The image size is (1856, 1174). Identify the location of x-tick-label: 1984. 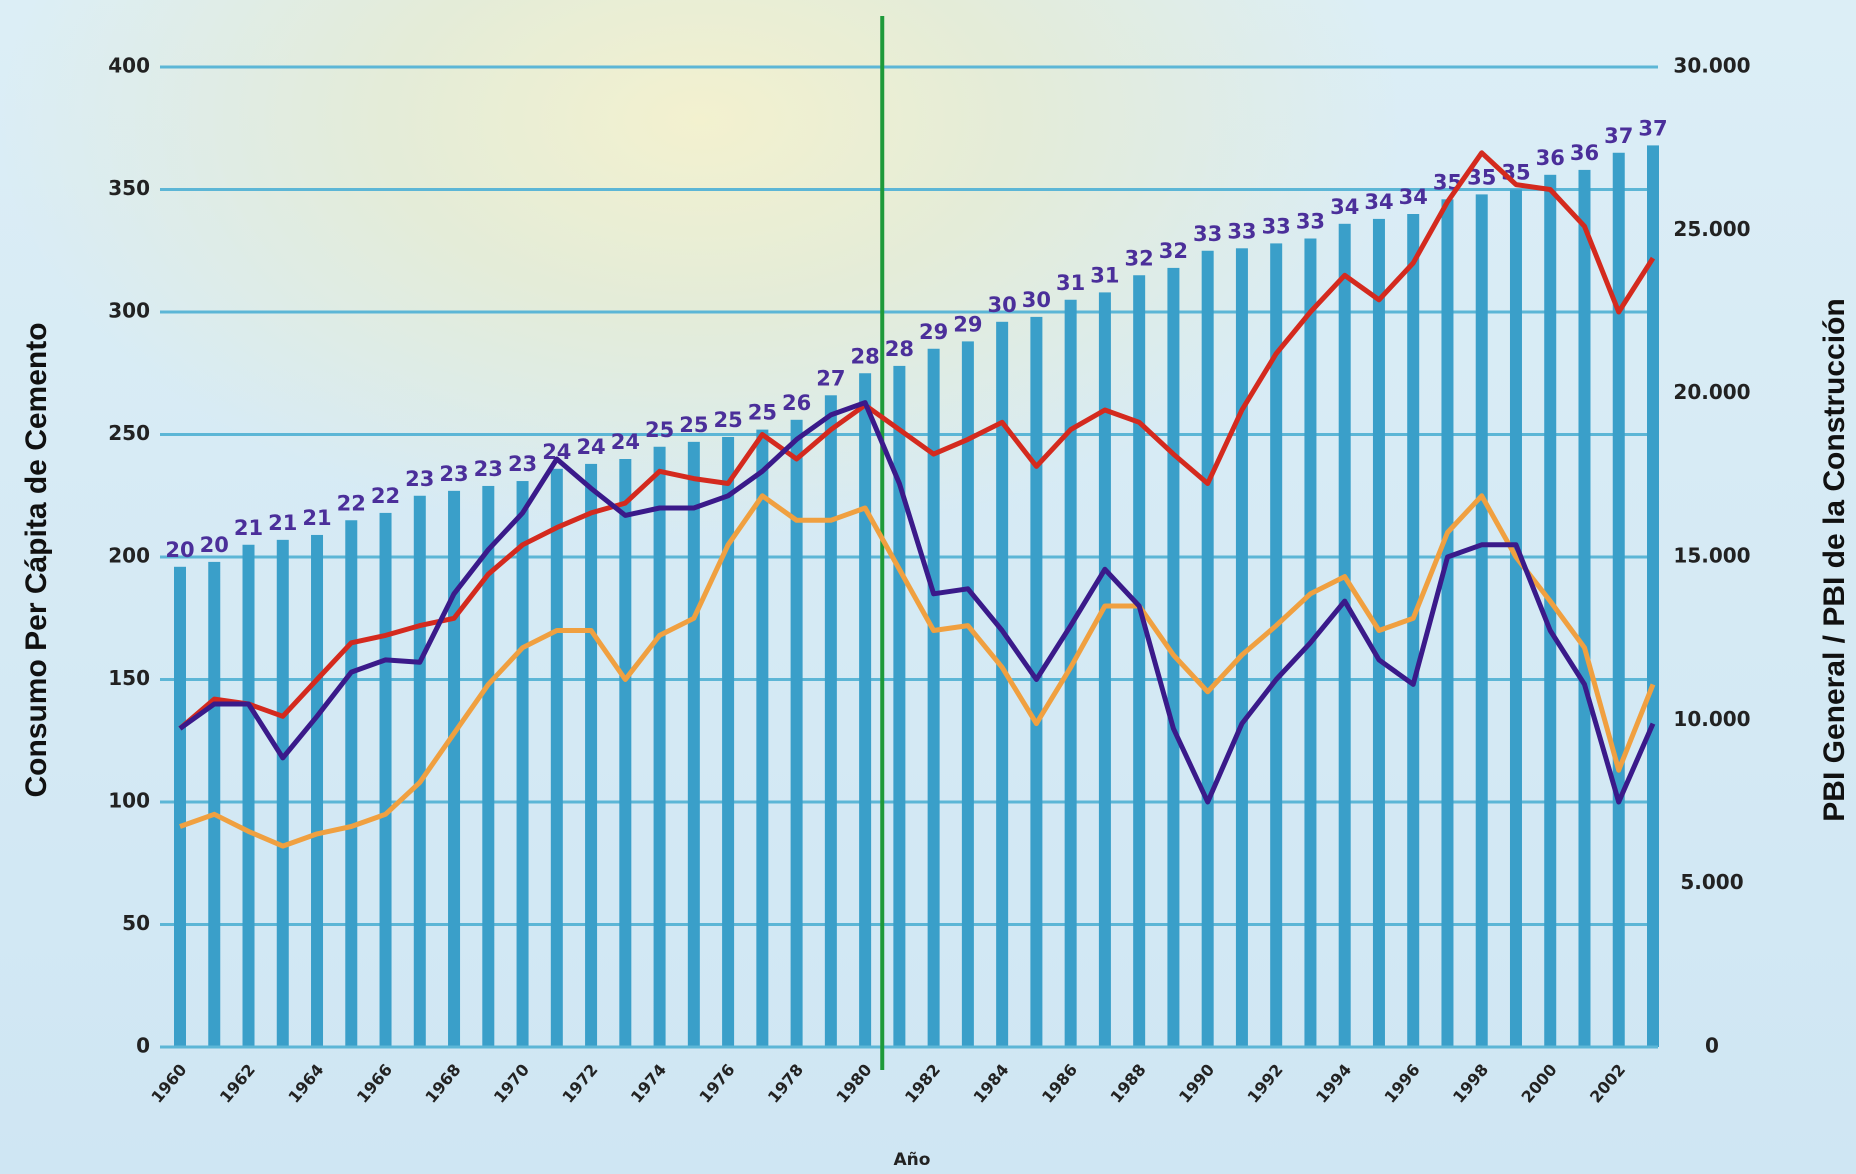
(990, 1083).